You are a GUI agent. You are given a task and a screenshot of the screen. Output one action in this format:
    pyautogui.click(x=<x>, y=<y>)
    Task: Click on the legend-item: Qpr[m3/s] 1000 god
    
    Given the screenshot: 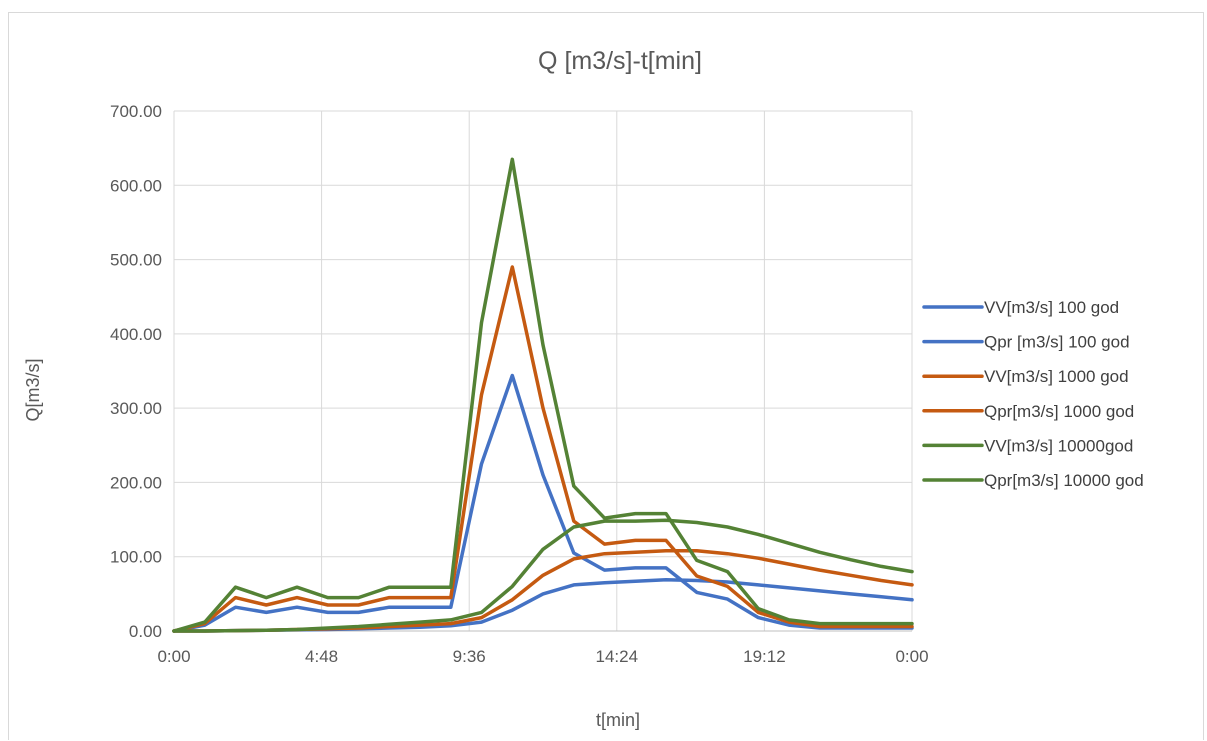 What is the action you would take?
    pyautogui.click(x=1028, y=411)
    